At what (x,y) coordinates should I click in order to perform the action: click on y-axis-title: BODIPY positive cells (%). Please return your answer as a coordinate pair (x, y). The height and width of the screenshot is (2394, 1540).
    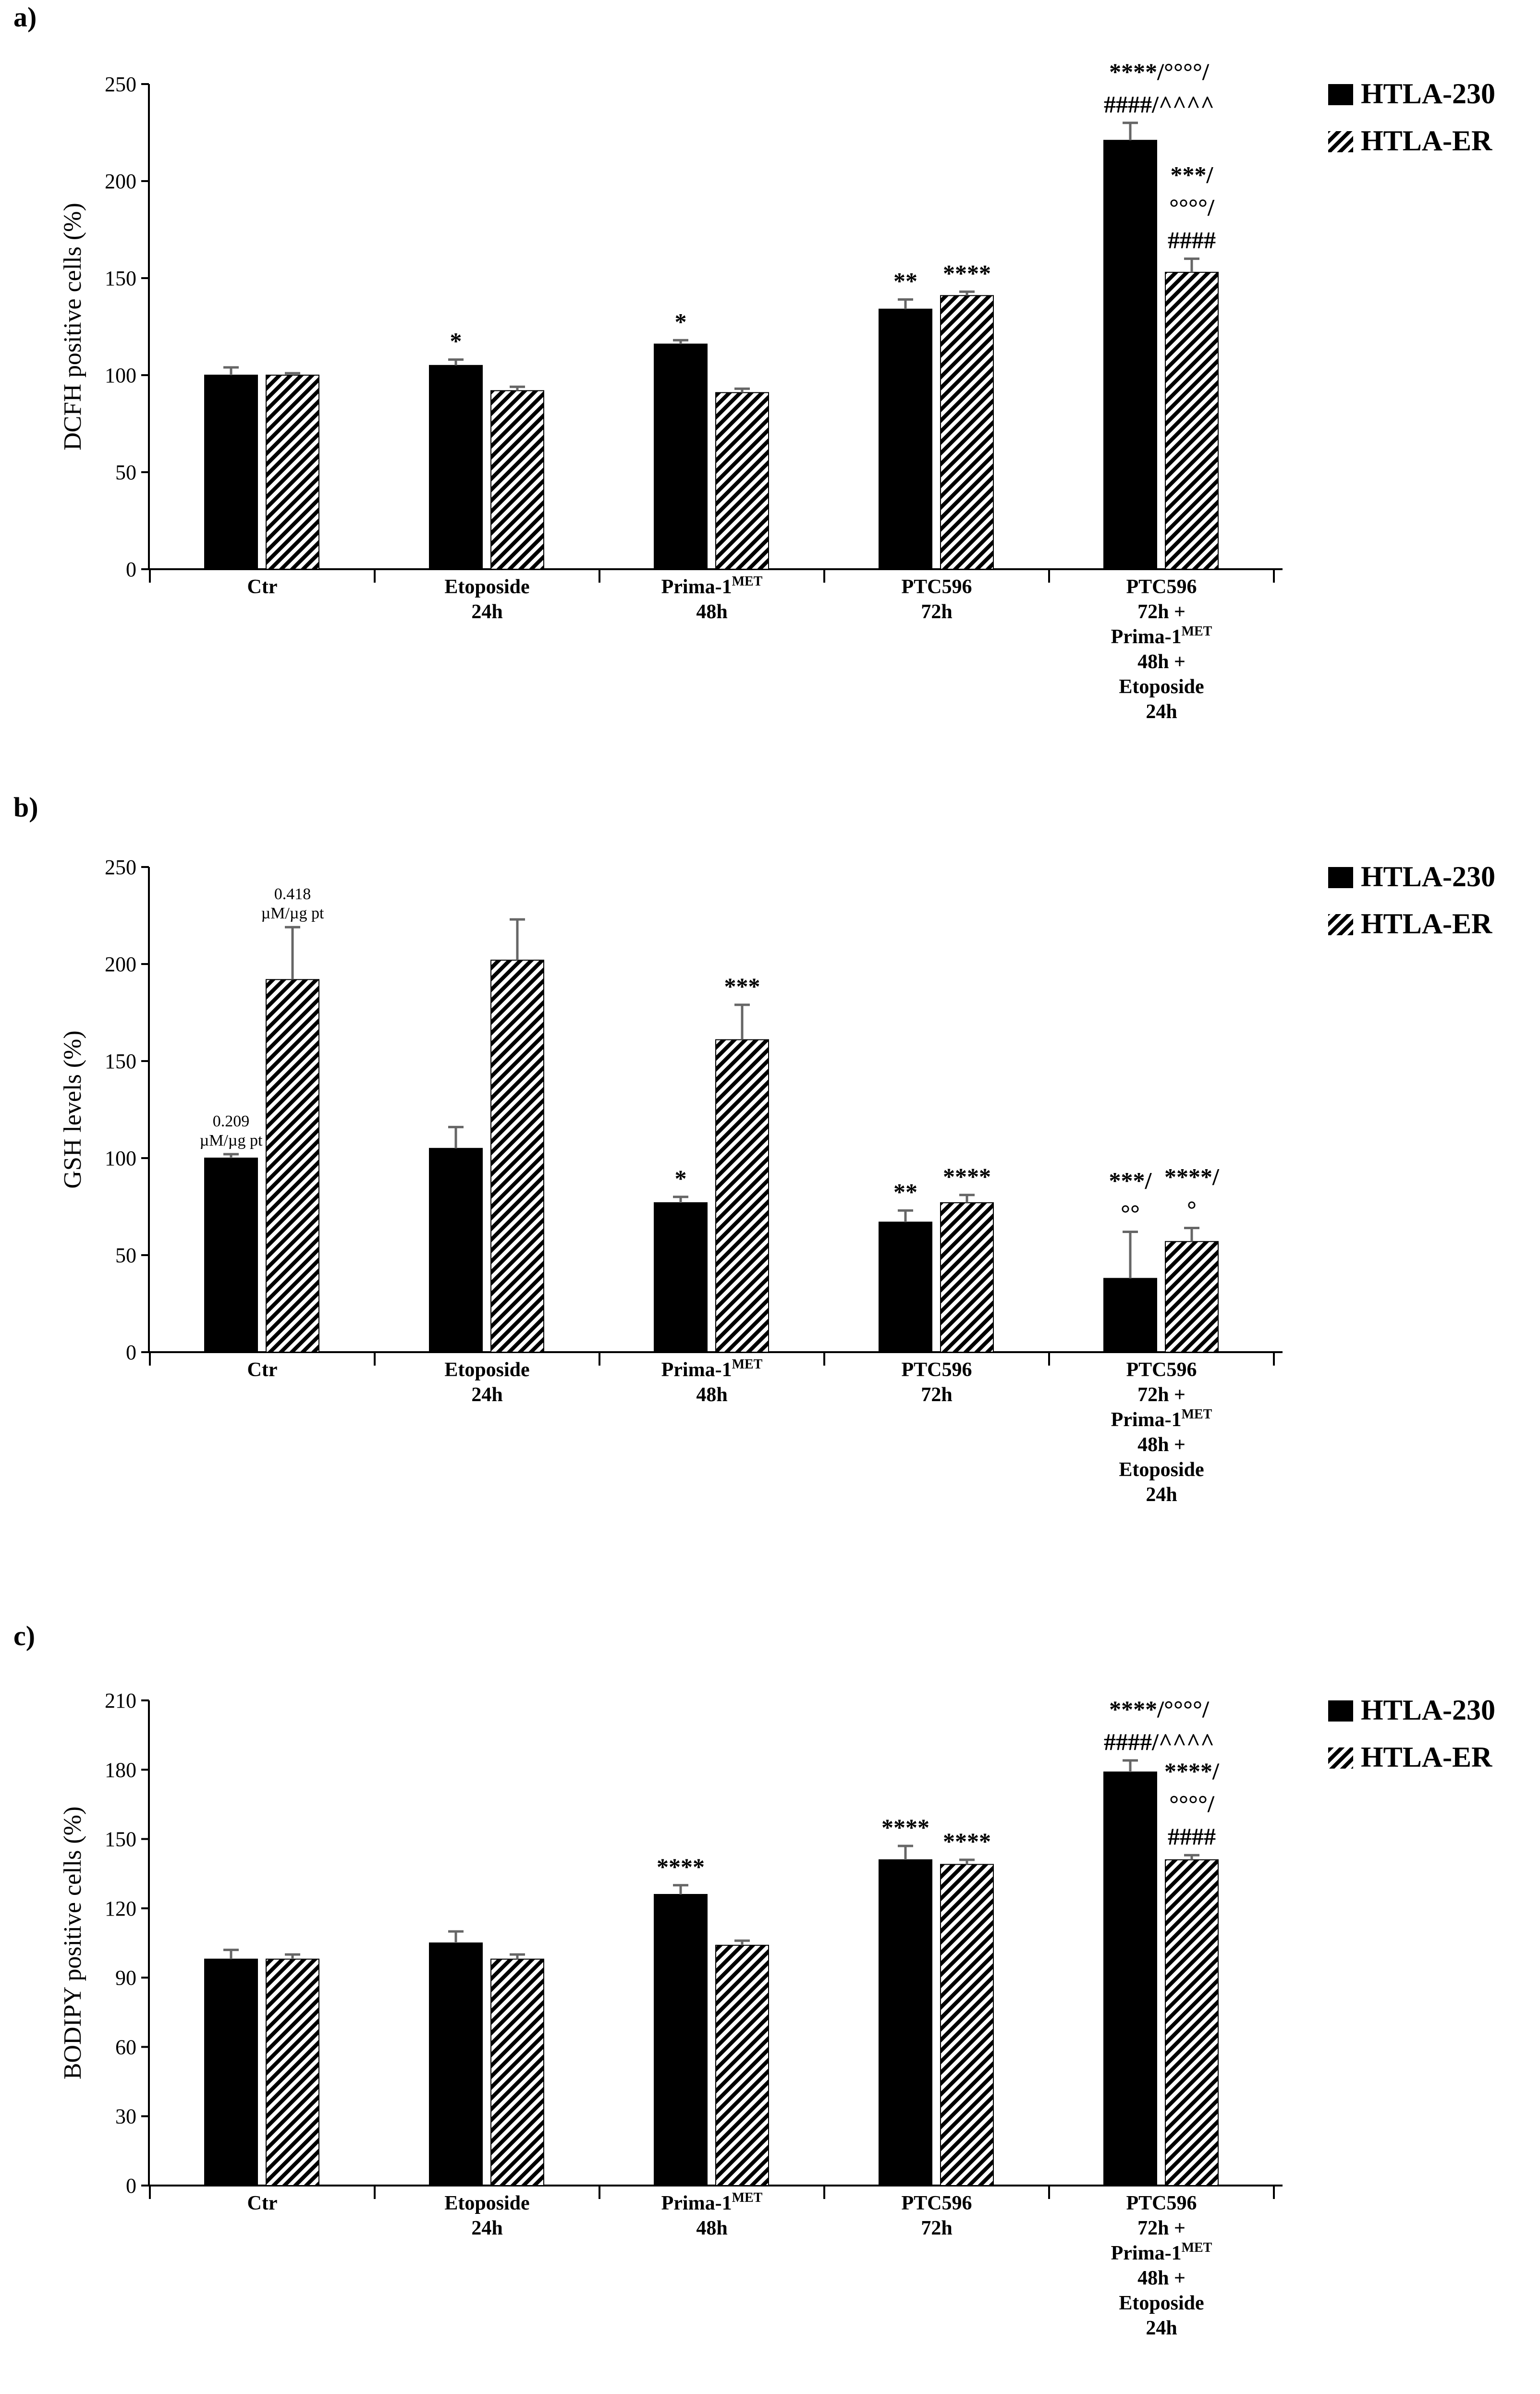
    Looking at the image, I should click on (72, 1943).